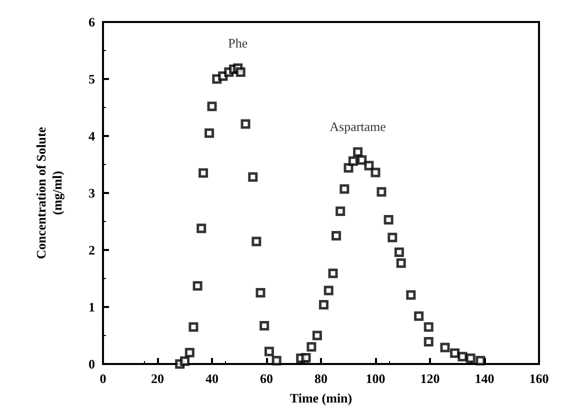  I want to click on y-tick-label: 1, so click(91, 307).